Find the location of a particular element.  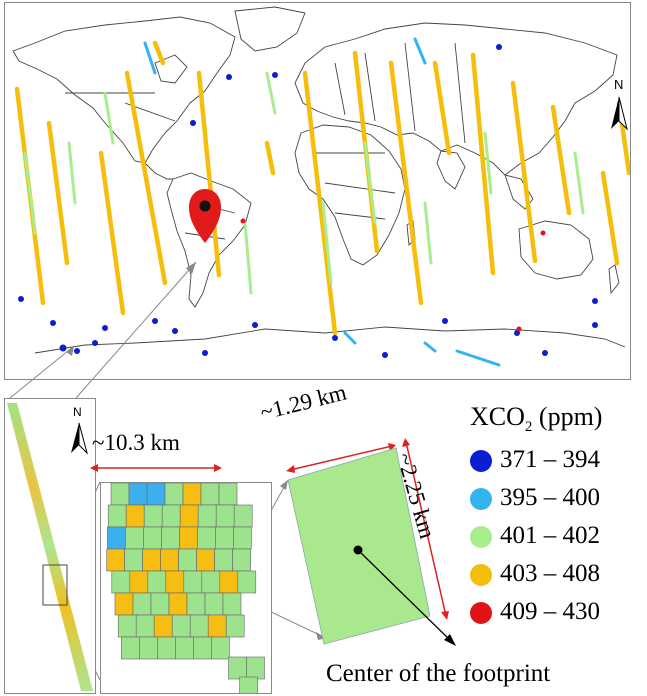

australia-outline is located at coordinates (556, 250).